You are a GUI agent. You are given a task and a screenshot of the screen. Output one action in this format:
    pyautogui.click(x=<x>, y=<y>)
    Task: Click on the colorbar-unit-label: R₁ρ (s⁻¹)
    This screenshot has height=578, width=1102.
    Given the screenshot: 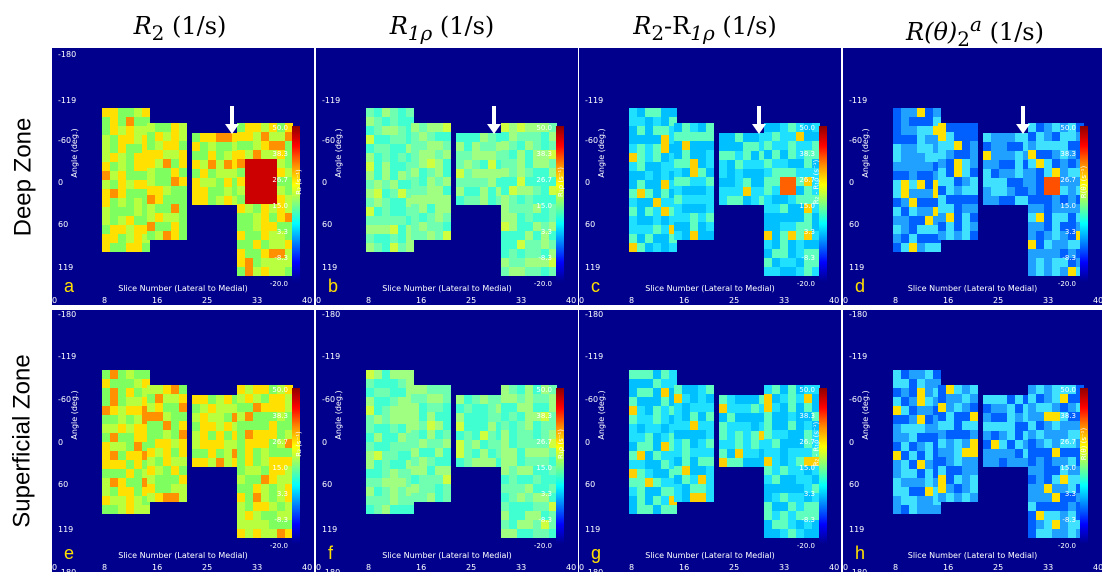 What is the action you would take?
    pyautogui.click(x=561, y=182)
    